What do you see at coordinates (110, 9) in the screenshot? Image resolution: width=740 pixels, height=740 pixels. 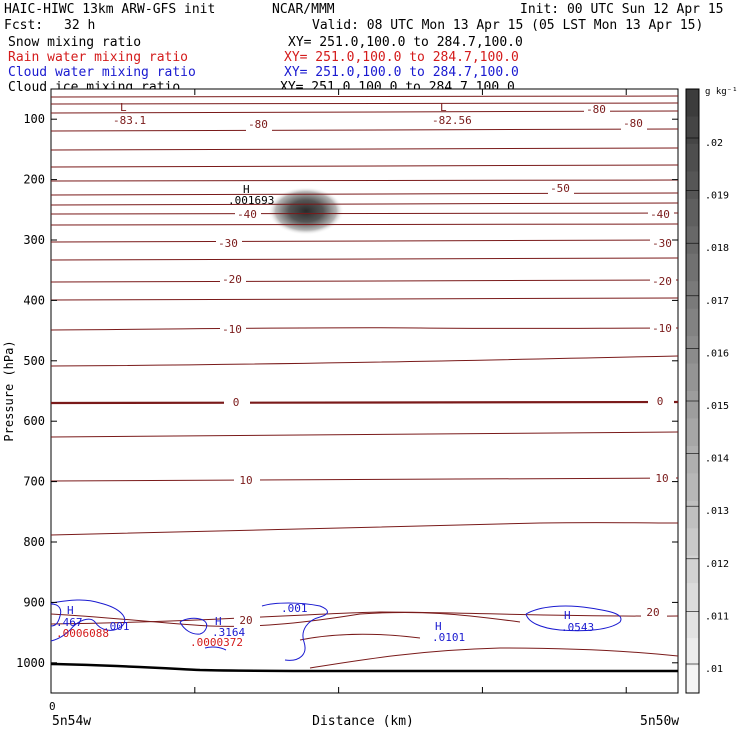 I see `model-title: HAIC-HIWC 13km ARW-GFS init` at bounding box center [110, 9].